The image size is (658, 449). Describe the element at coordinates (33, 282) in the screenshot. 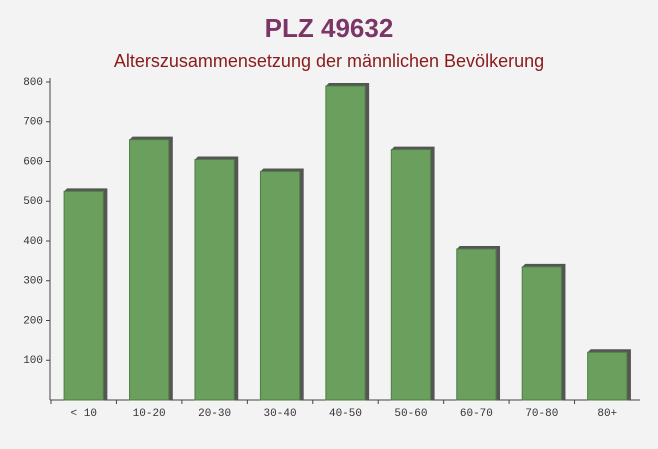

I see `y-tick-label: 300` at that location.